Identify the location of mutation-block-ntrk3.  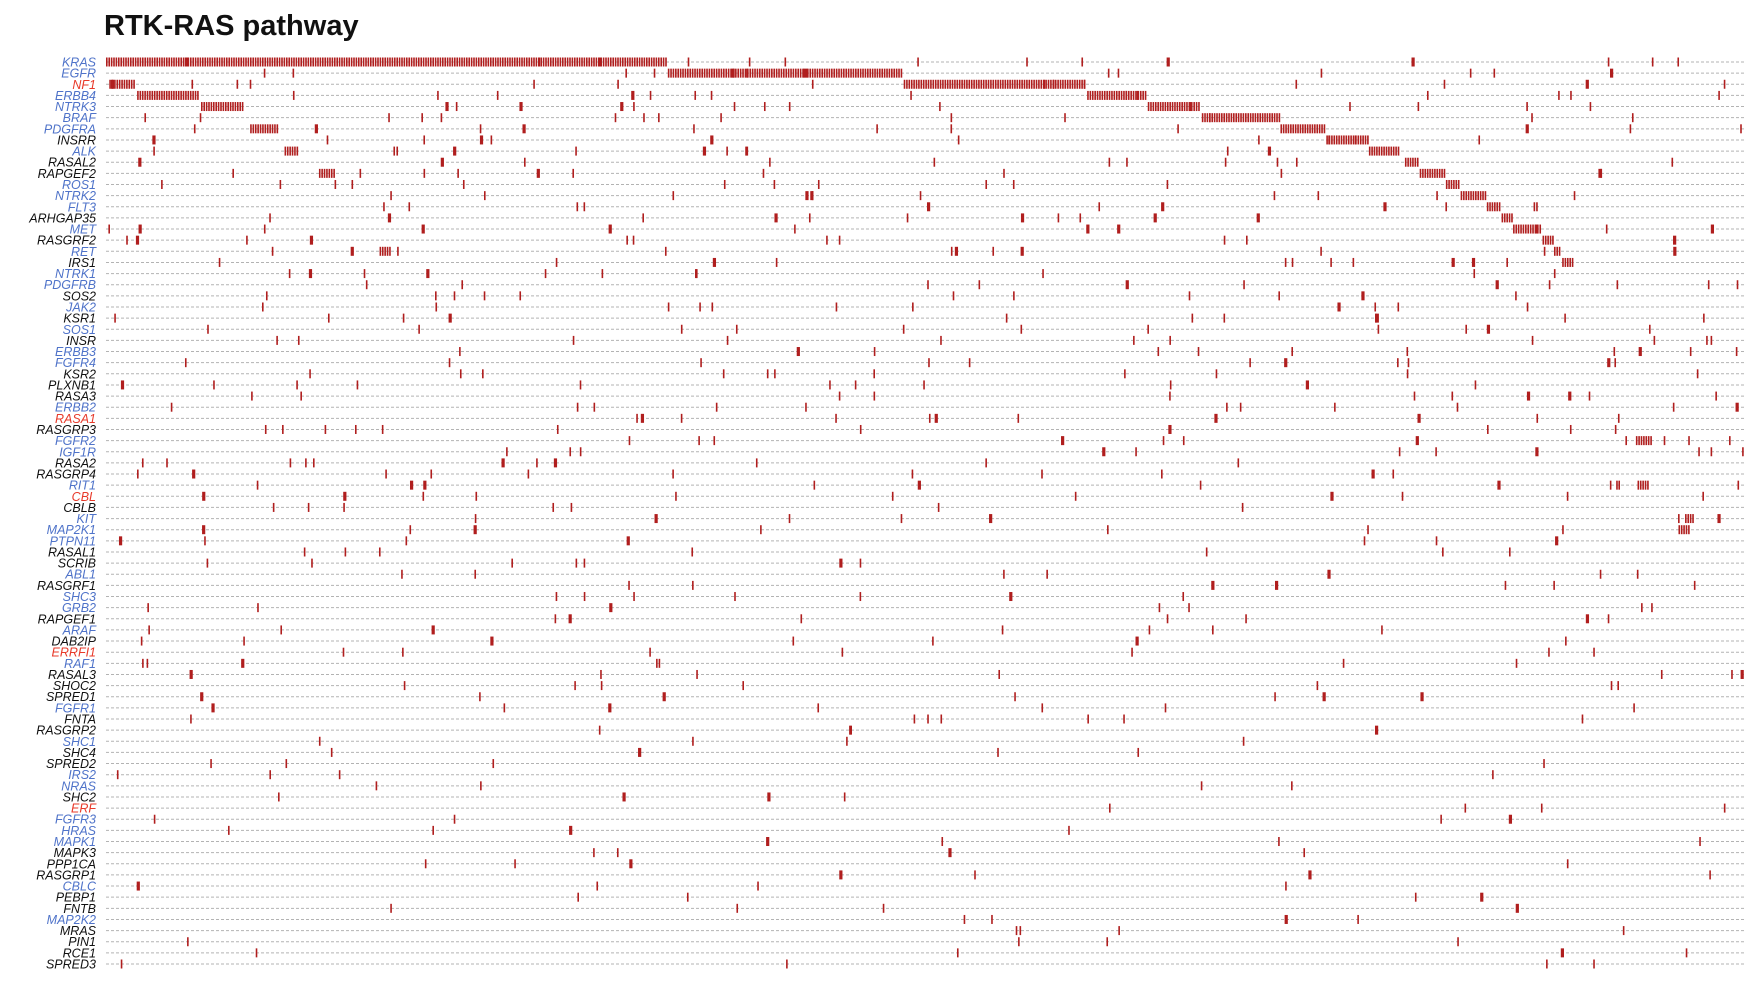
(1173, 107).